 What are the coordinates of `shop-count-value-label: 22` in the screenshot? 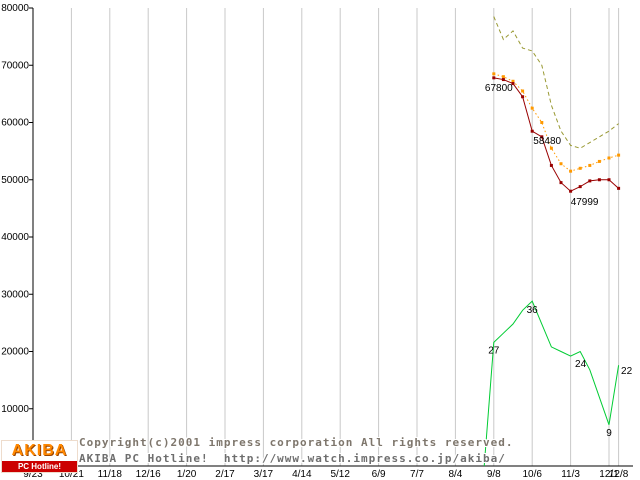 It's located at (627, 371).